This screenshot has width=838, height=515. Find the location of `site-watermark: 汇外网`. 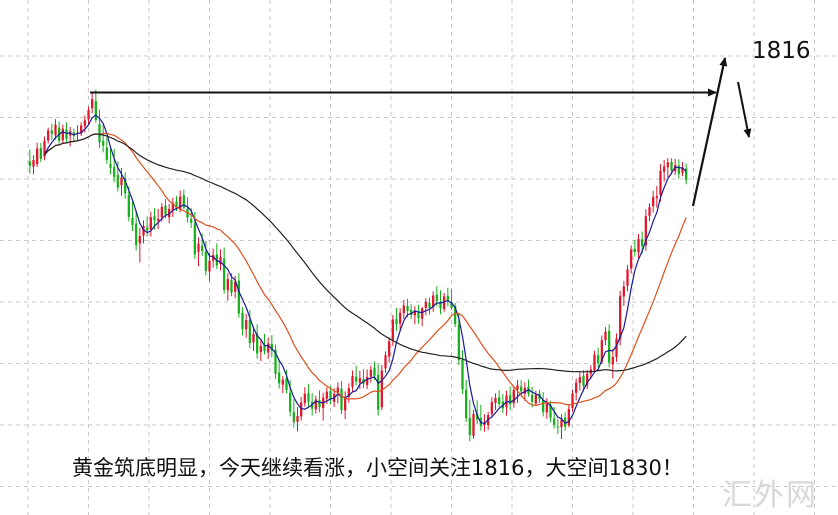

site-watermark: 汇外网 is located at coordinates (770, 495).